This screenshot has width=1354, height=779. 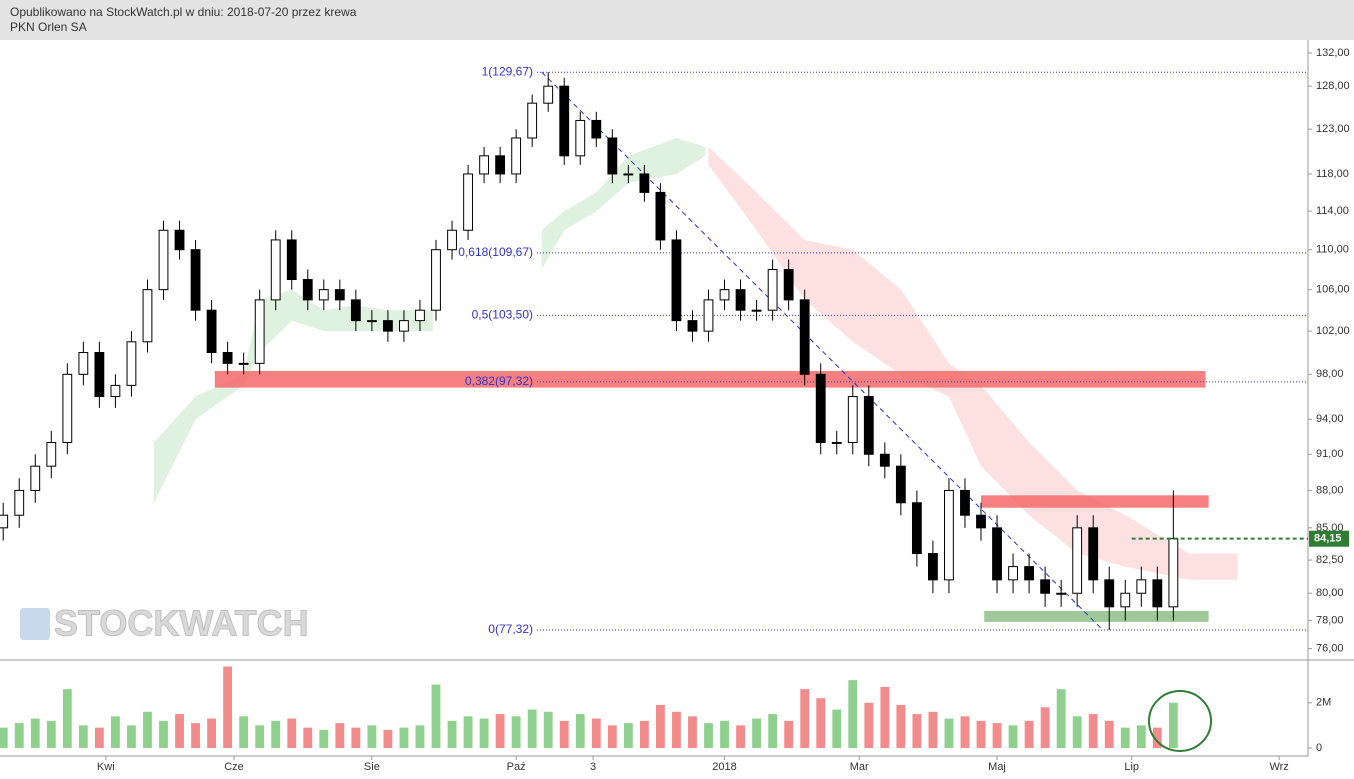 What do you see at coordinates (1180, 721) in the screenshot?
I see `highlight-circle` at bounding box center [1180, 721].